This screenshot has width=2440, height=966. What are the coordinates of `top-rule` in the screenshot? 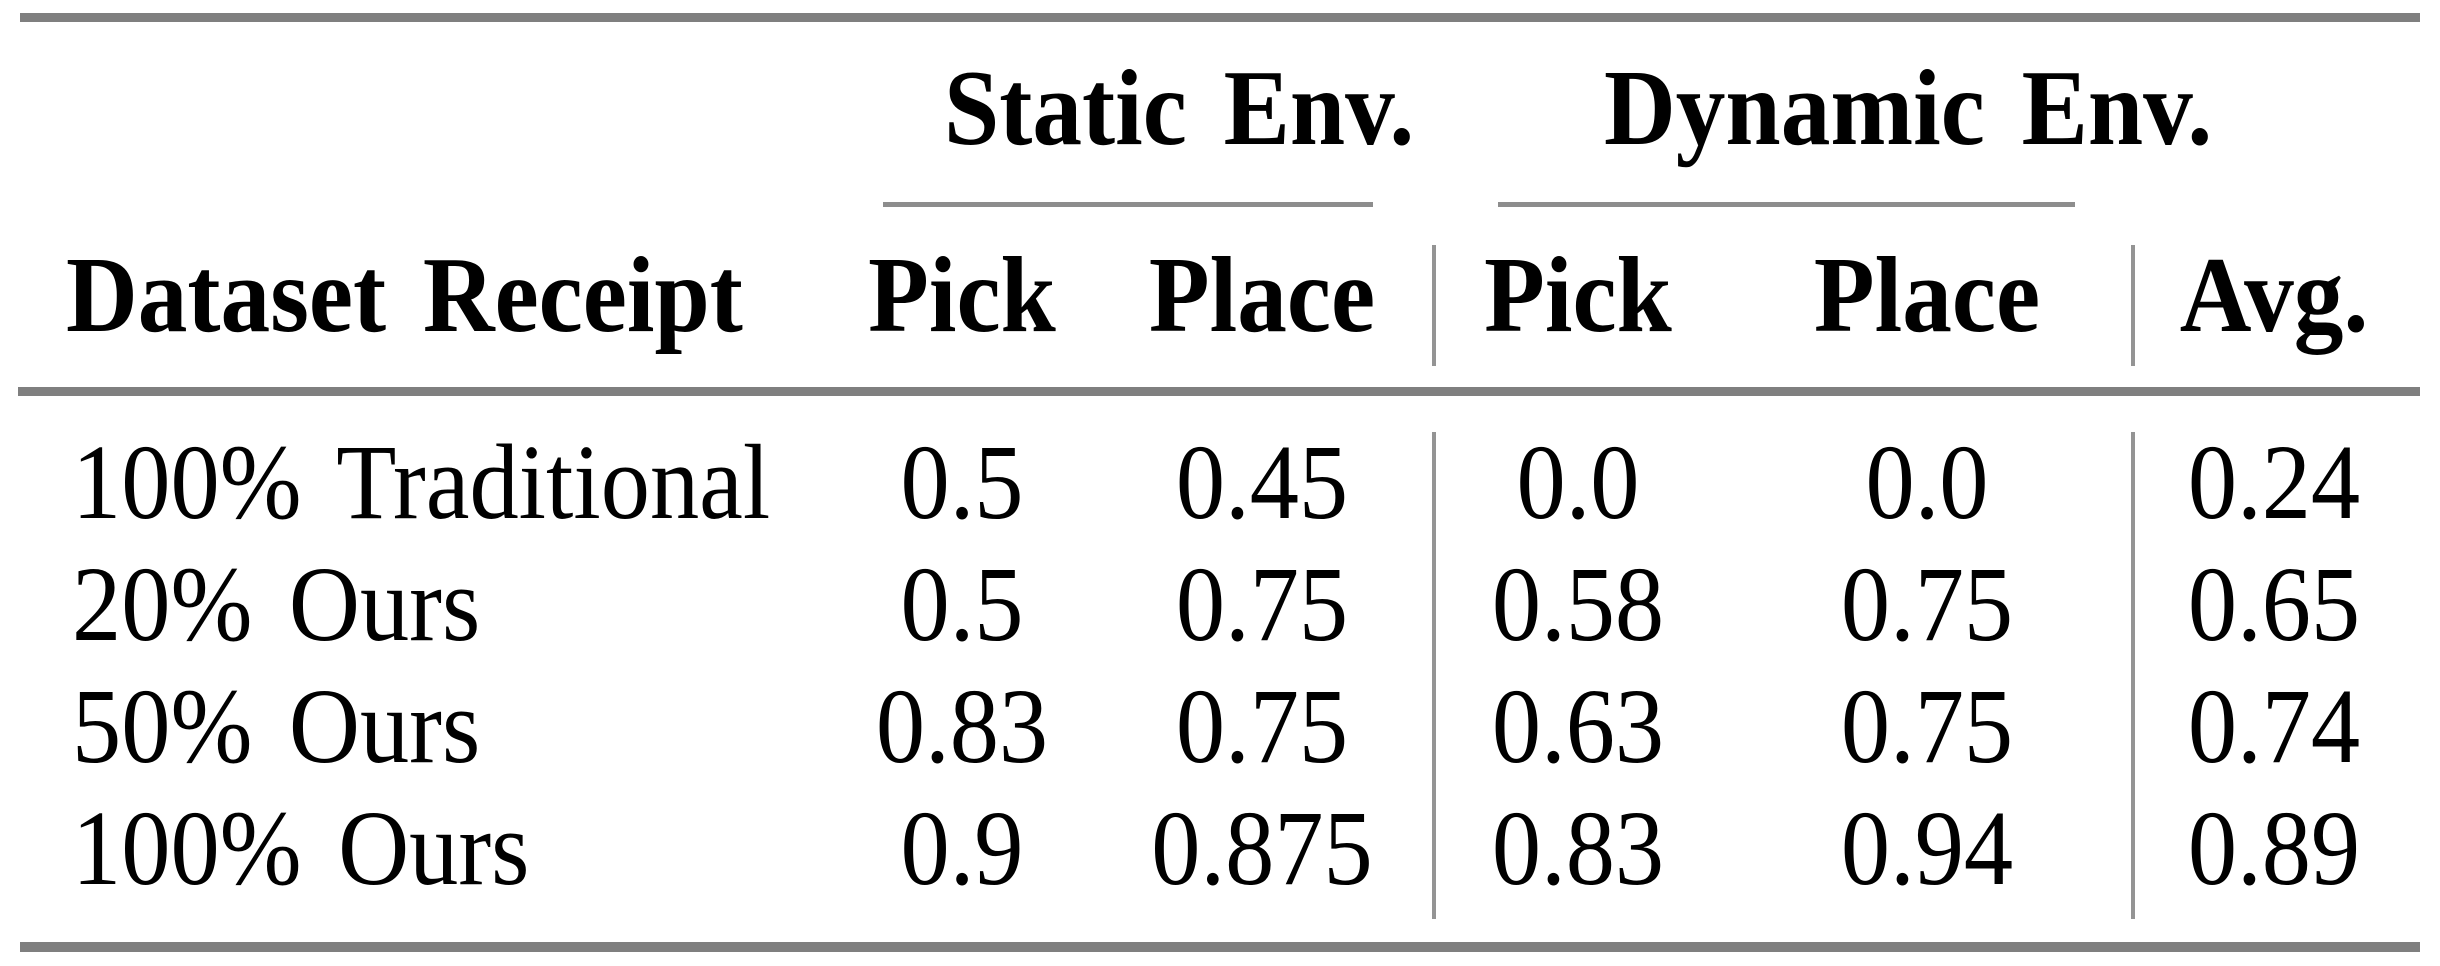 It's located at (1220, 17).